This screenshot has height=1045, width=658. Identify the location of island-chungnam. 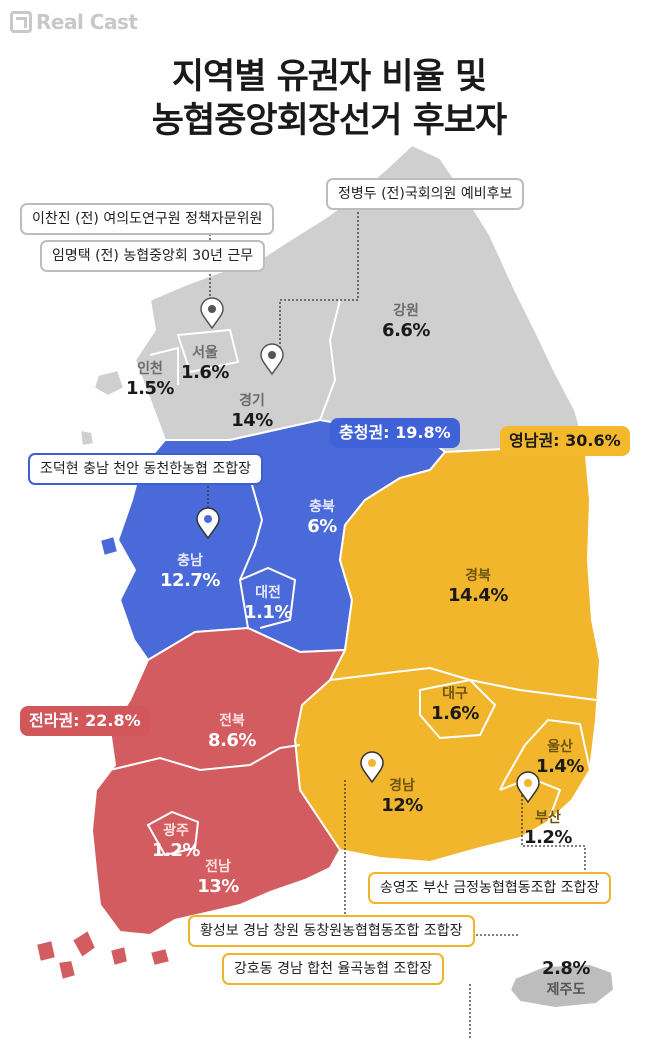
(109, 546).